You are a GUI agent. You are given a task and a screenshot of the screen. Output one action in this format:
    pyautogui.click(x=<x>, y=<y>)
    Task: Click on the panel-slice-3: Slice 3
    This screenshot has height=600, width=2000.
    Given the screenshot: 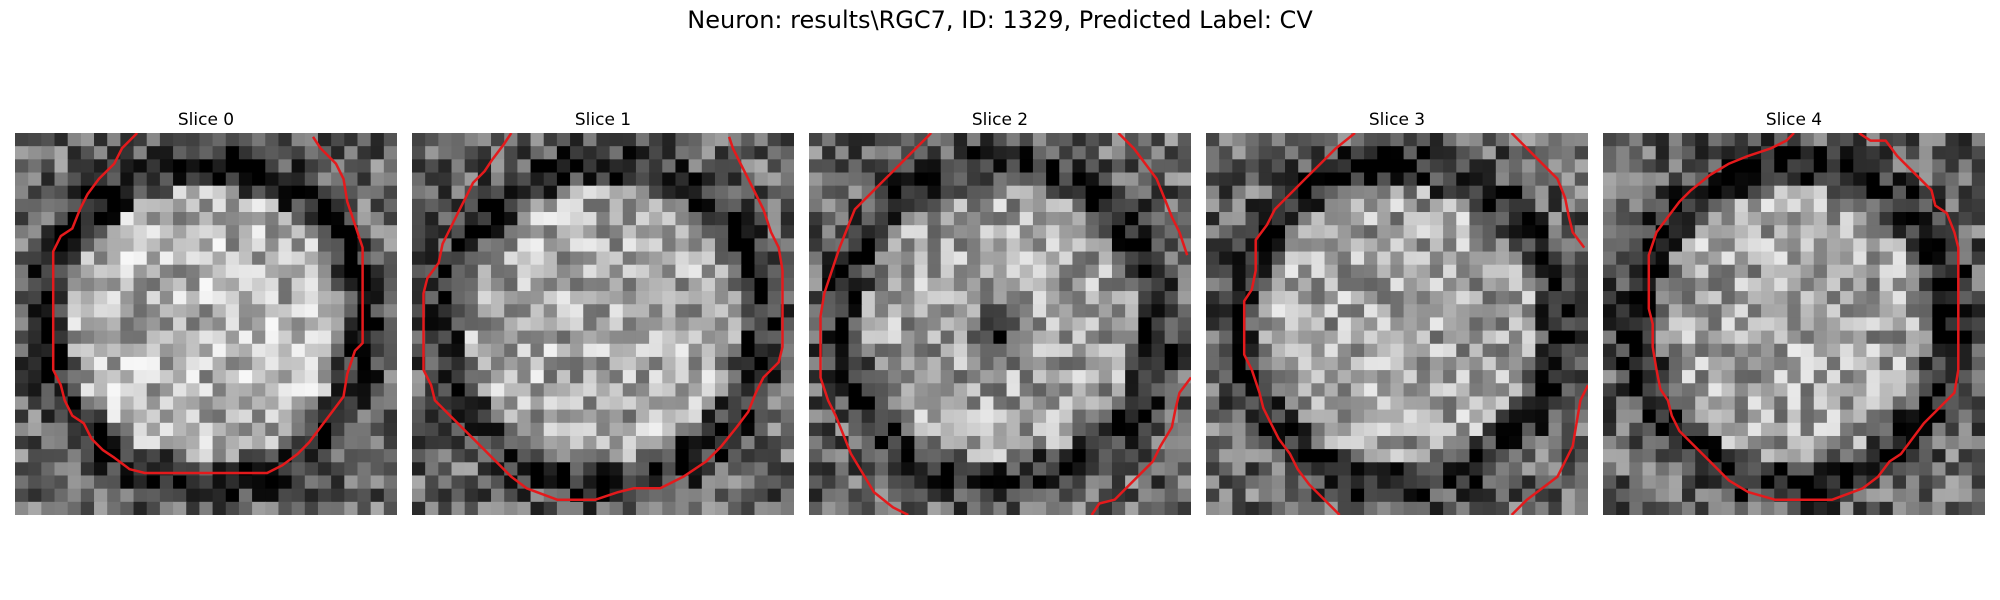 What is the action you would take?
    pyautogui.click(x=1397, y=120)
    